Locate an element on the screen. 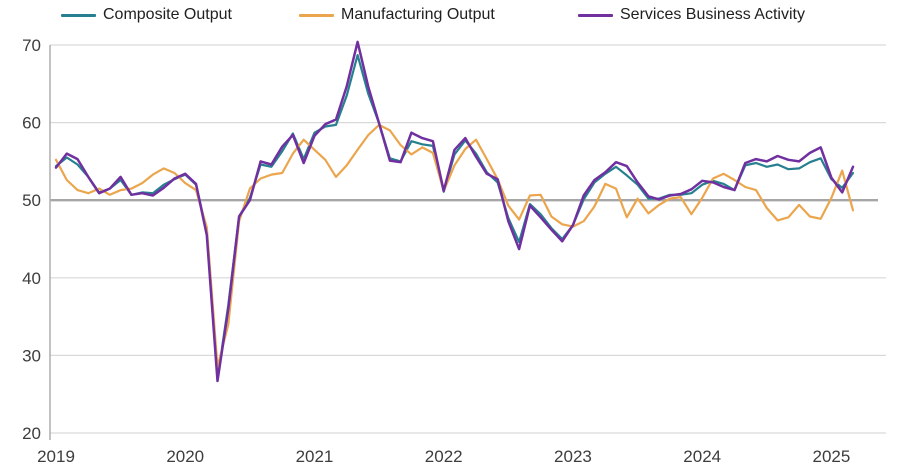 The width and height of the screenshot is (900, 475). y-tick-label-50: 50 is located at coordinates (31, 200).